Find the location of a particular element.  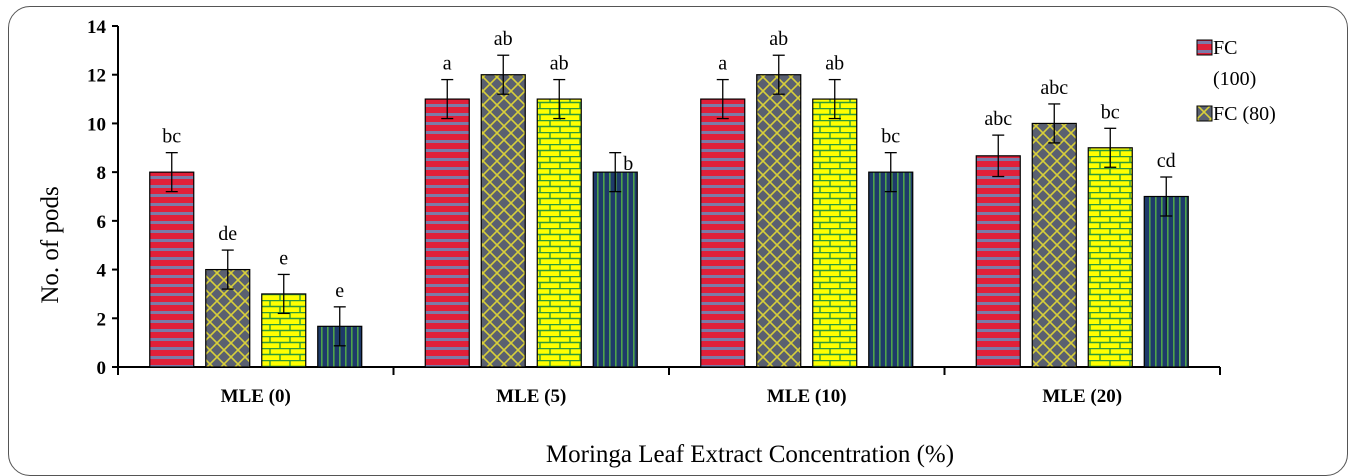

data-label: b is located at coordinates (628, 164).